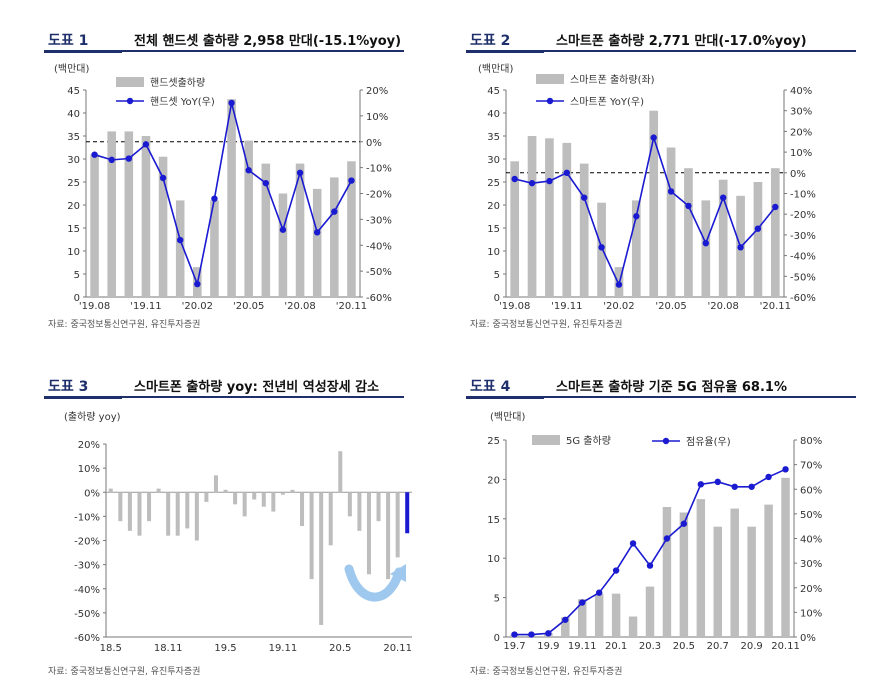 The image size is (894, 690). Describe the element at coordinates (811, 441) in the screenshot. I see `y2-tick-label: 80%` at that location.